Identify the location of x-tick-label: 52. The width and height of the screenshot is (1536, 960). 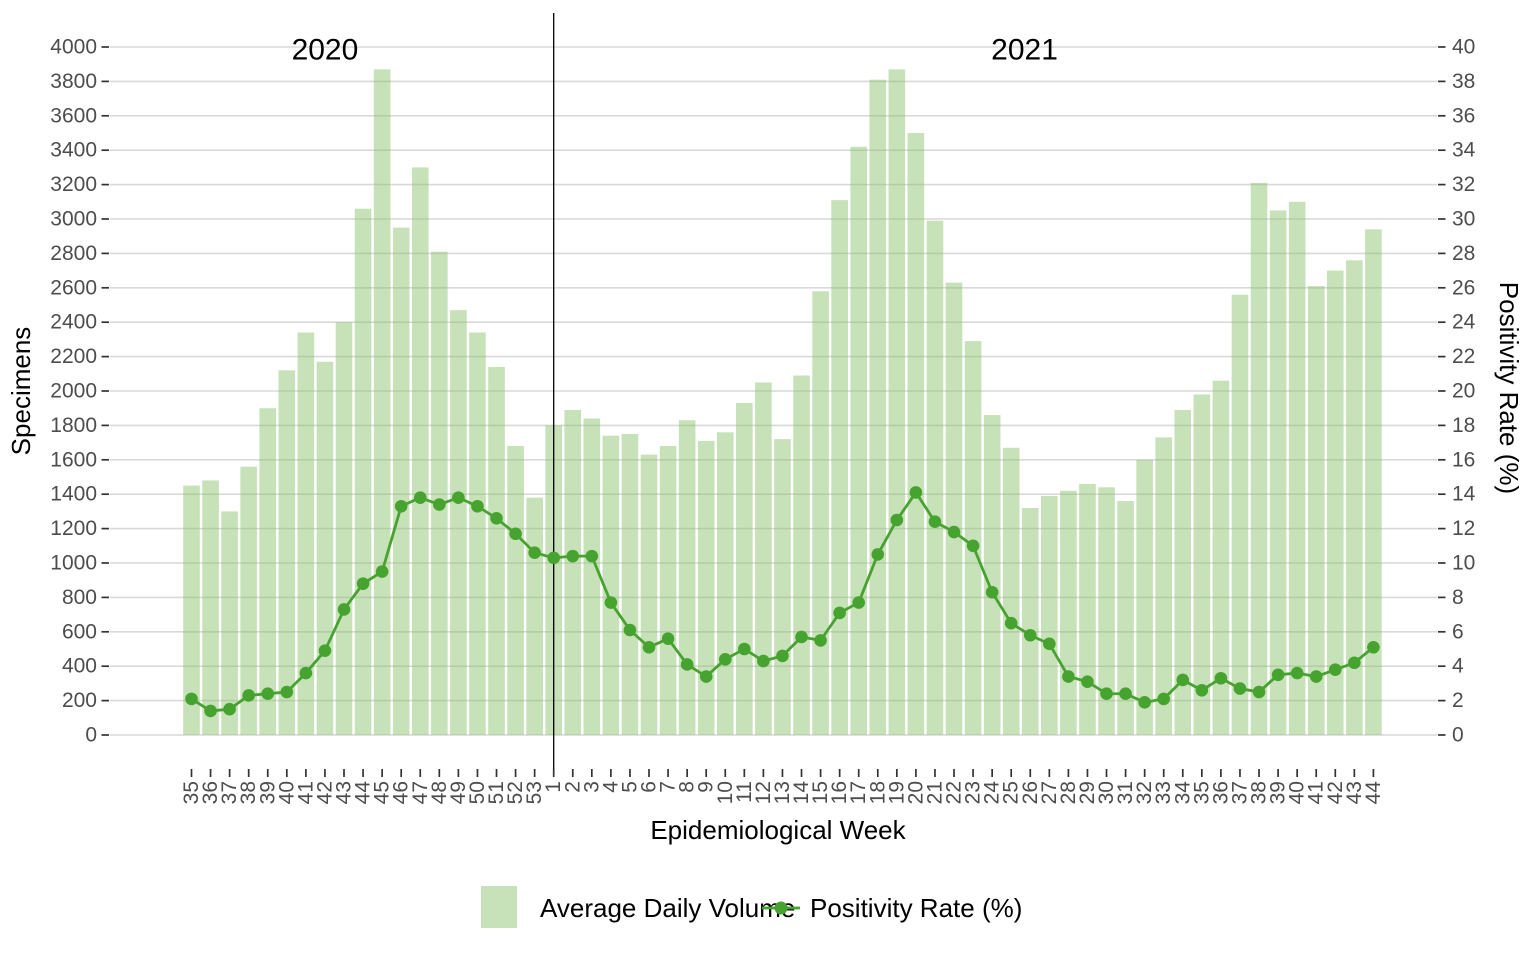
(515, 792).